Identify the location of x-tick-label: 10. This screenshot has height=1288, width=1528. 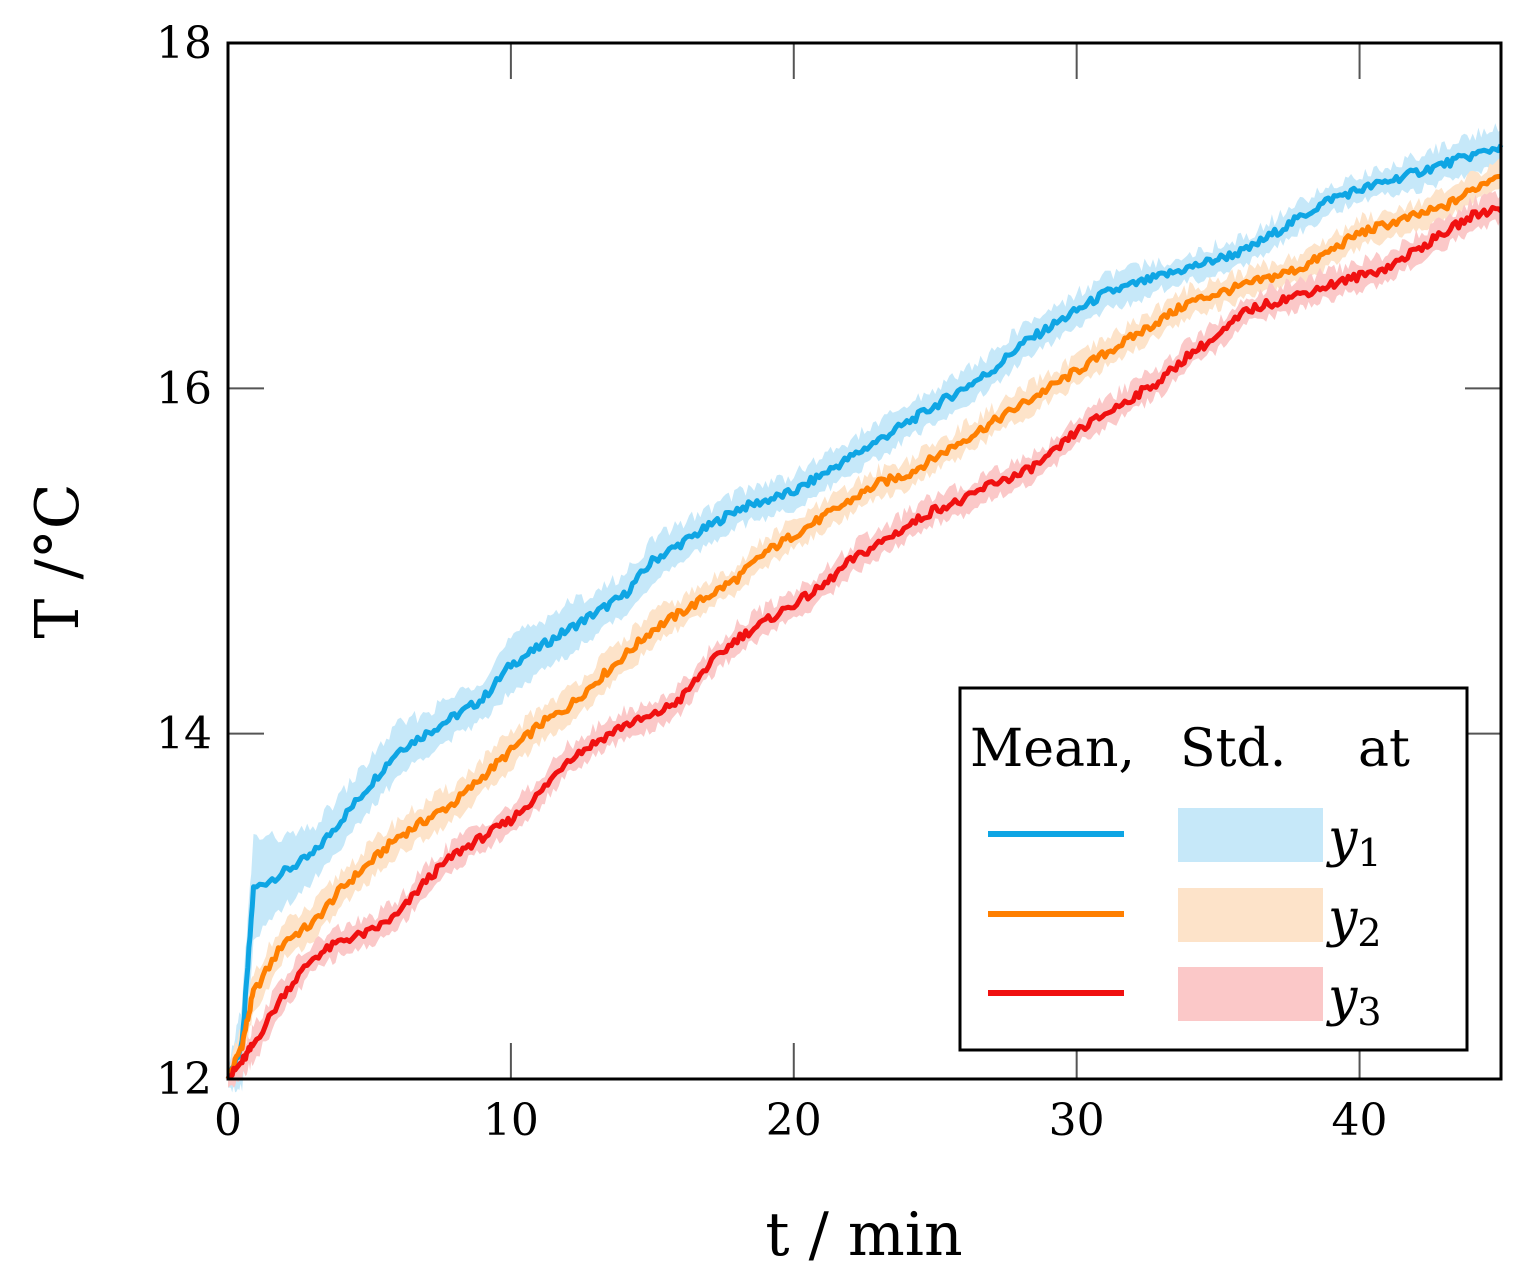
(511, 1120).